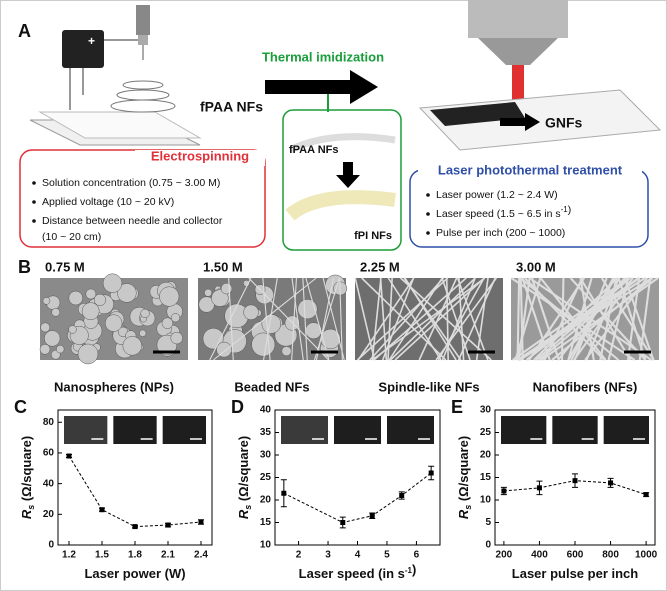 Image resolution: width=667 pixels, height=591 pixels. What do you see at coordinates (108, 202) in the screenshot?
I see `bullet-text: Applied voltage (10 ~ 20 kV)` at bounding box center [108, 202].